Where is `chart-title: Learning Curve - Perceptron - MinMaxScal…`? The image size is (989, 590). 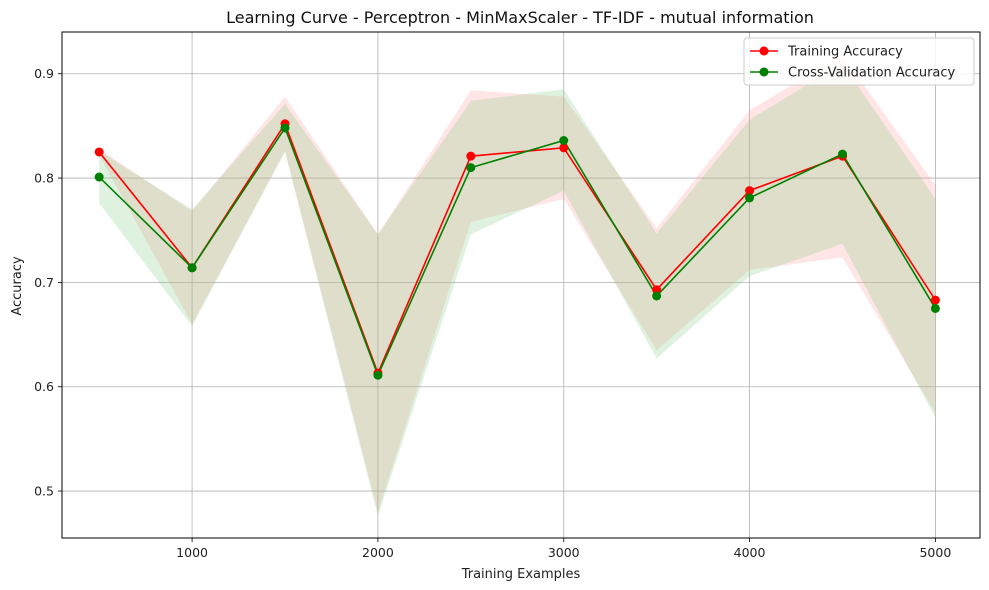 chart-title: Learning Curve - Perceptron - MinMaxScal… is located at coordinates (520, 17).